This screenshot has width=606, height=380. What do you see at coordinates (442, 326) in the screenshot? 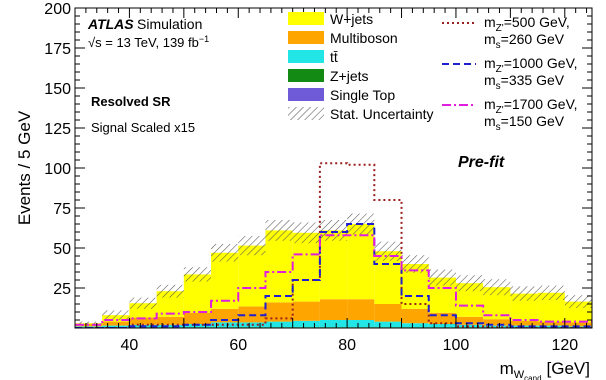
I see `bar-tt--13` at bounding box center [442, 326].